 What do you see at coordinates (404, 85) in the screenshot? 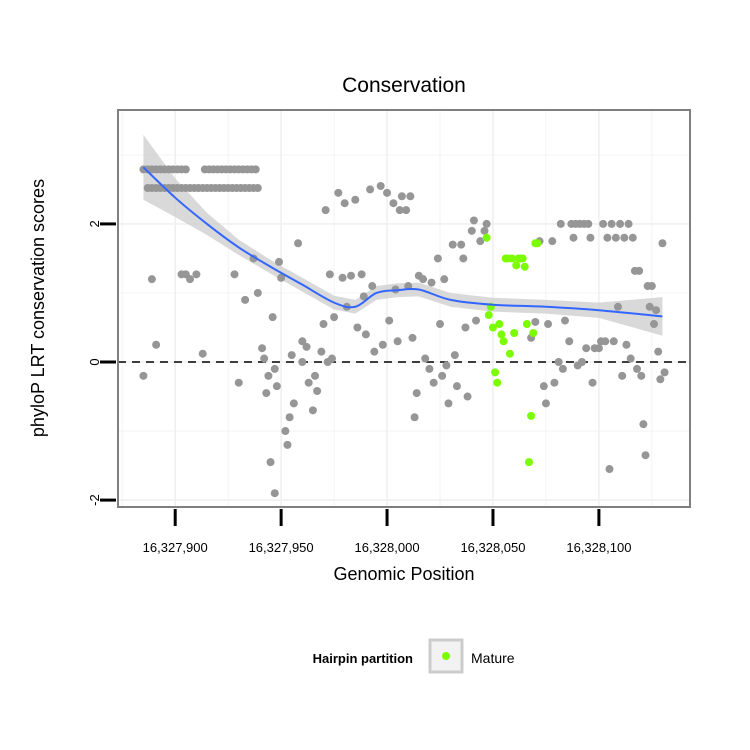
I see `chart-title: Conservation` at bounding box center [404, 85].